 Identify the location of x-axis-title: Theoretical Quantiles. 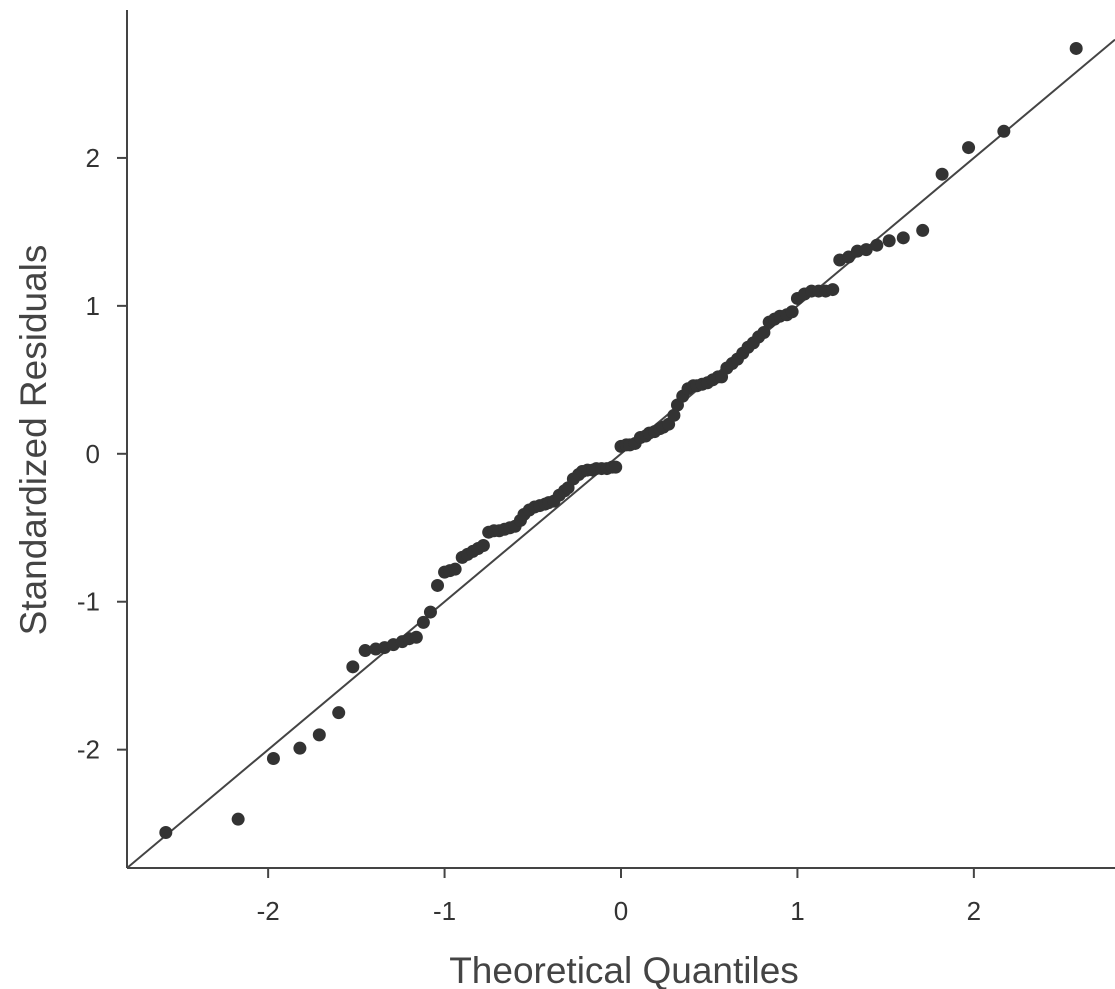
(624, 969).